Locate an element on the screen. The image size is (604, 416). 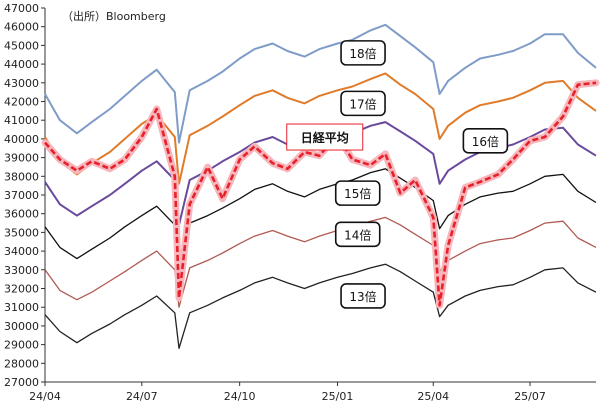
y-tick-label: 46000 is located at coordinates (21, 27).